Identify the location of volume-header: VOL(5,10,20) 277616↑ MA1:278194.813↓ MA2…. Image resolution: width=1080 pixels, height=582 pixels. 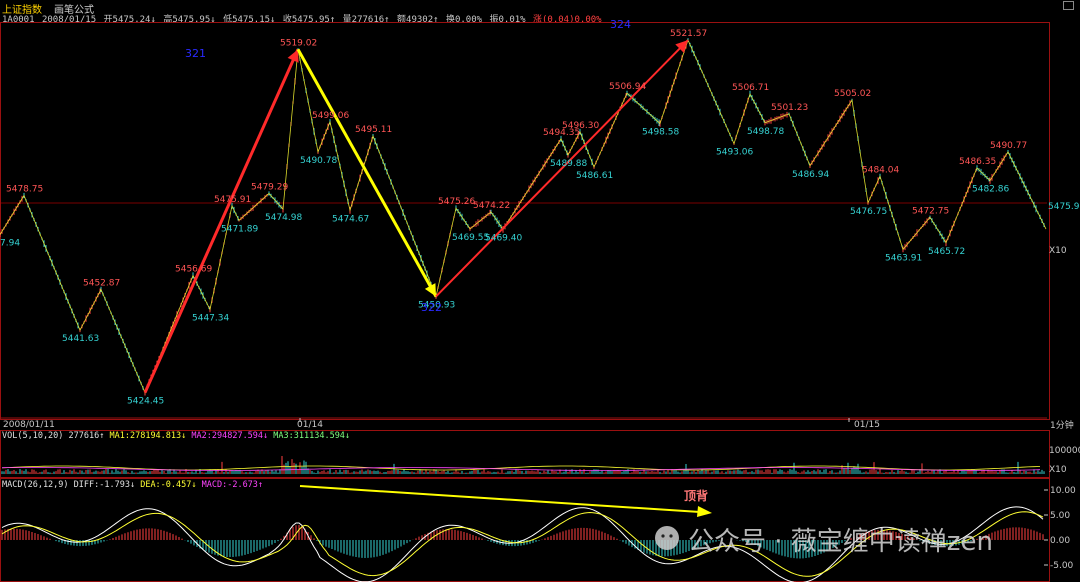
(176, 436).